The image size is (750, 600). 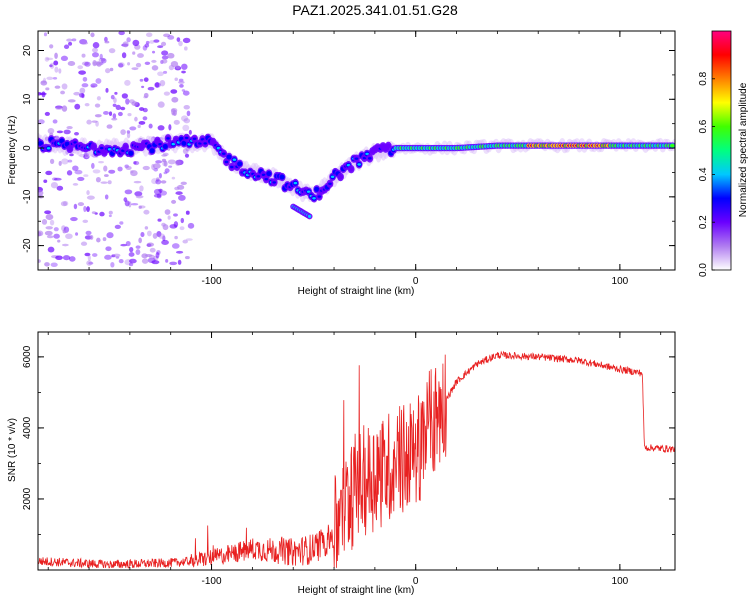 What do you see at coordinates (27, 51) in the screenshot?
I see `spectrogram-y-tick-label: 20` at bounding box center [27, 51].